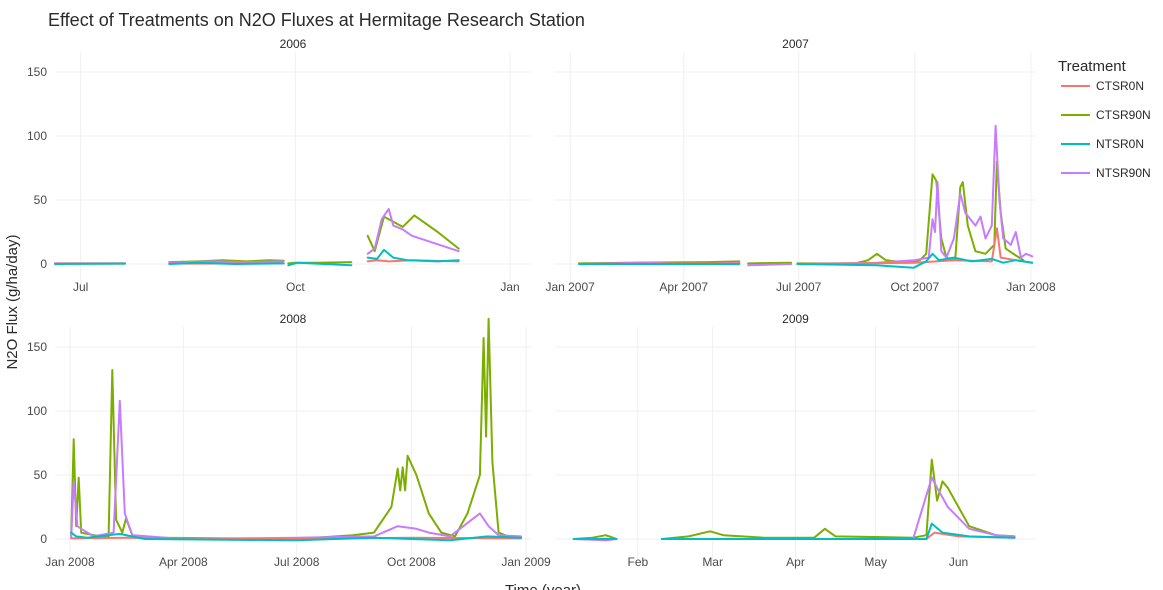 This screenshot has width=1163, height=590. I want to click on legend-item-ntsr90n: NTSR90N, so click(1106, 173).